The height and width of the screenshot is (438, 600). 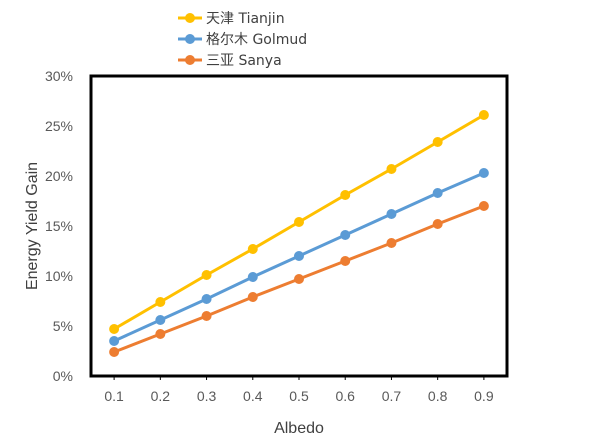 I want to click on y-tick-label: 5%, so click(x=63, y=326).